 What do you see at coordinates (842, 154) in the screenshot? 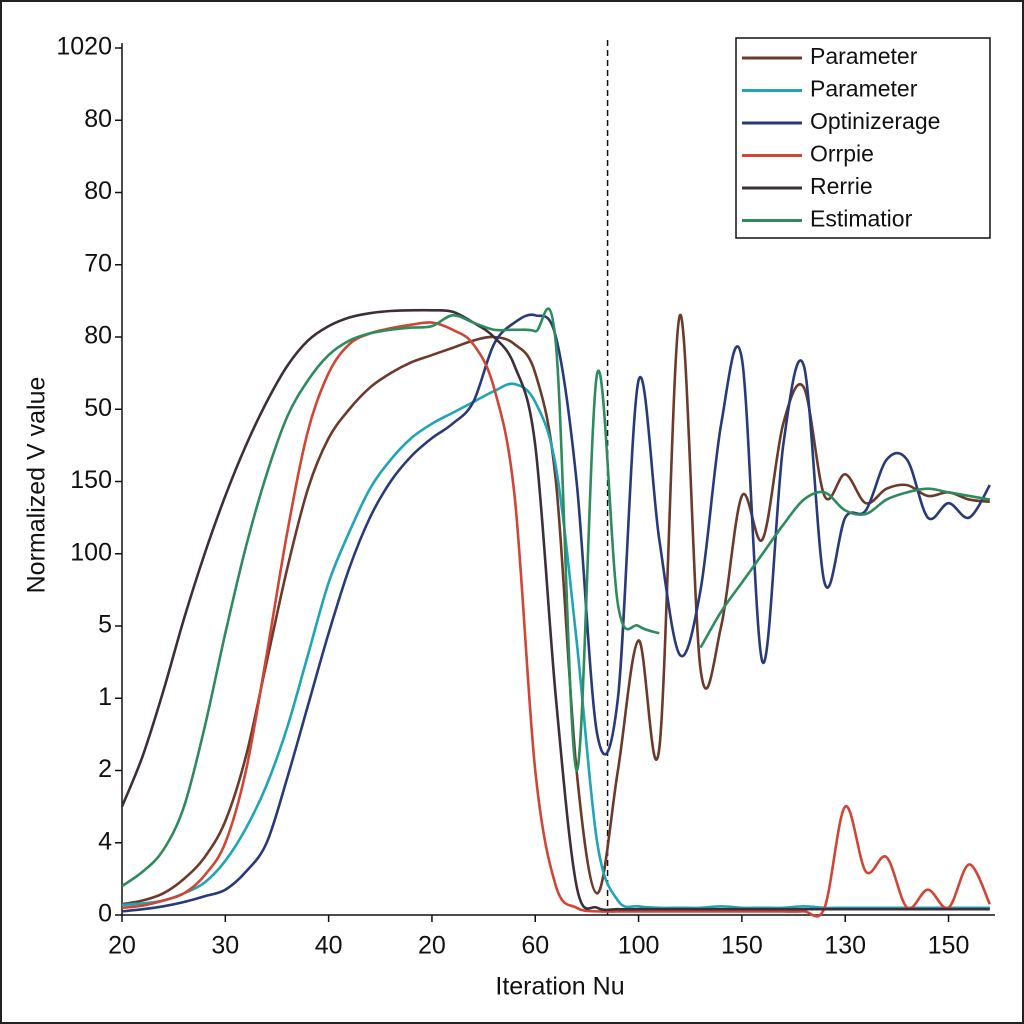
I see `legend-label: Orrpie` at bounding box center [842, 154].